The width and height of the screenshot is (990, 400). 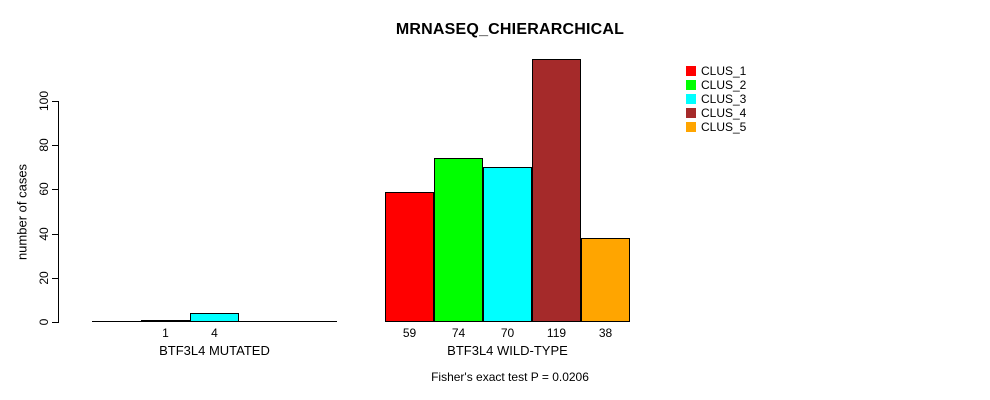 I want to click on y-tick-label: 40, so click(x=44, y=234).